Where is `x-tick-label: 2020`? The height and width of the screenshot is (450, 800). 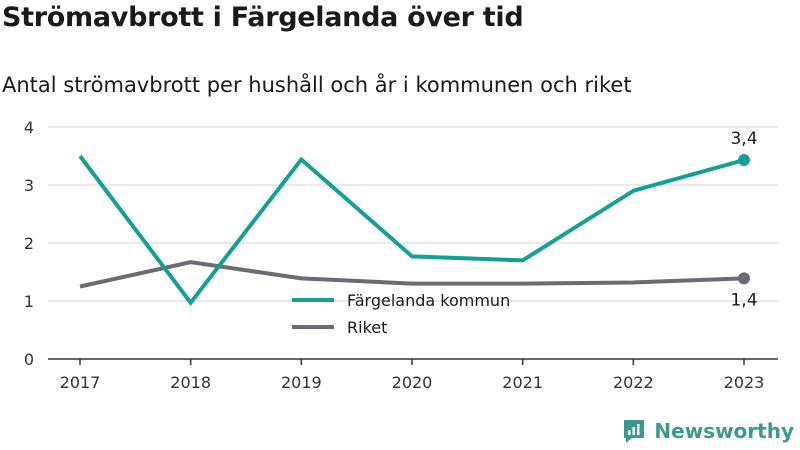
x-tick-label: 2020 is located at coordinates (412, 382).